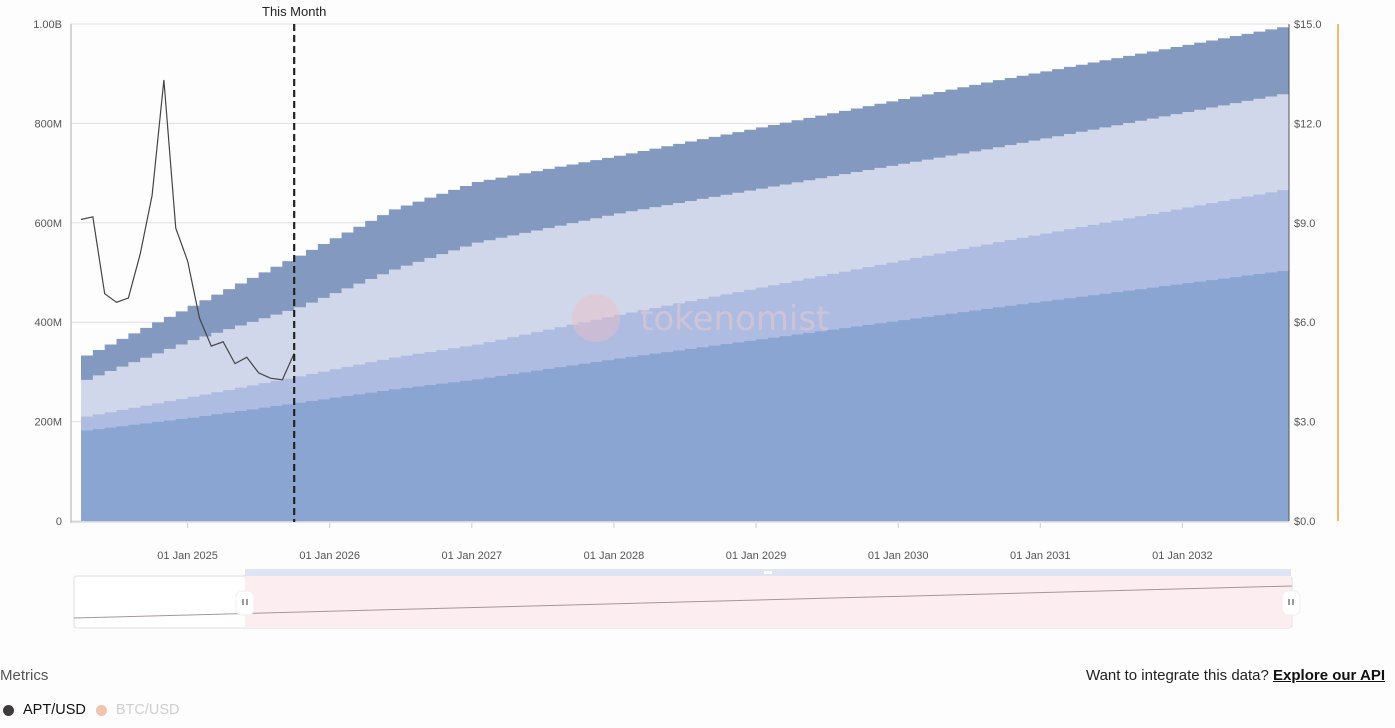  I want to click on y-right-tick-label: $3.0, so click(1304, 423).